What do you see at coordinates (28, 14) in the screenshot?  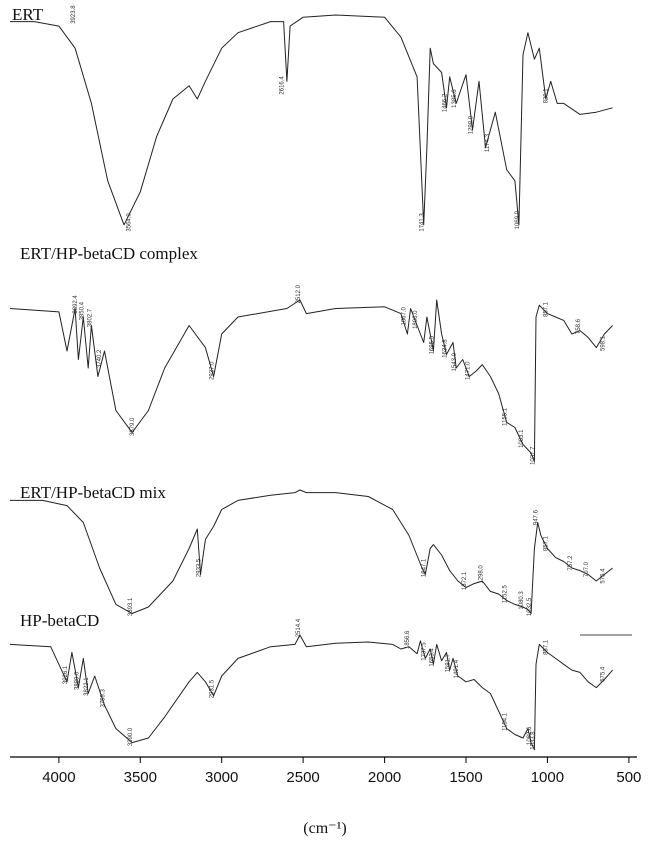 I see `series-label-ert: ERT` at bounding box center [28, 14].